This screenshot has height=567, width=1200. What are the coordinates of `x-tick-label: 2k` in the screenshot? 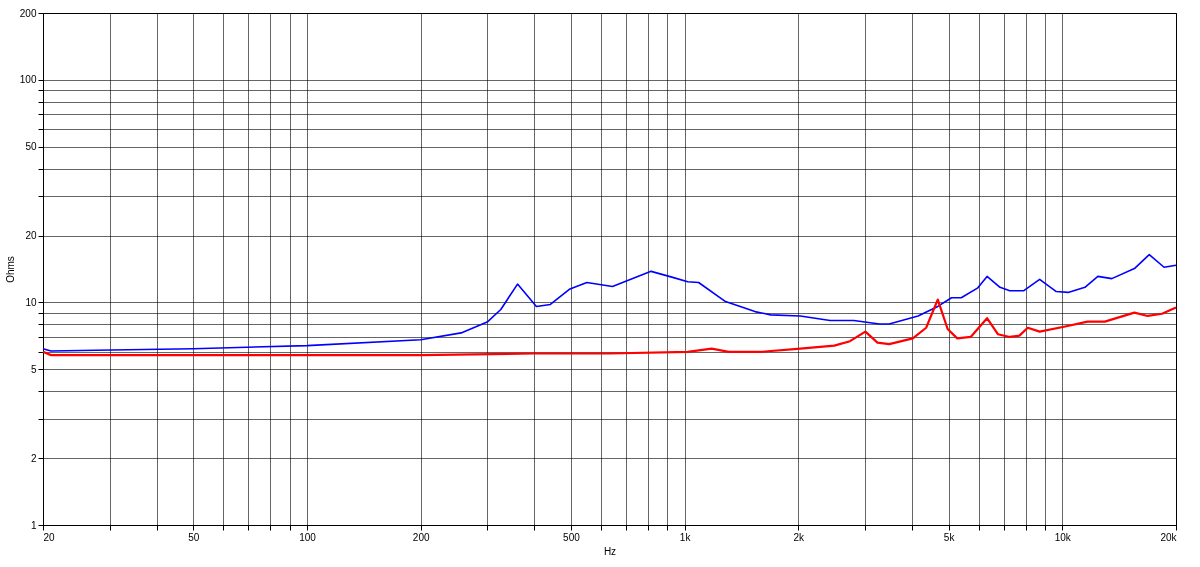 It's located at (799, 537).